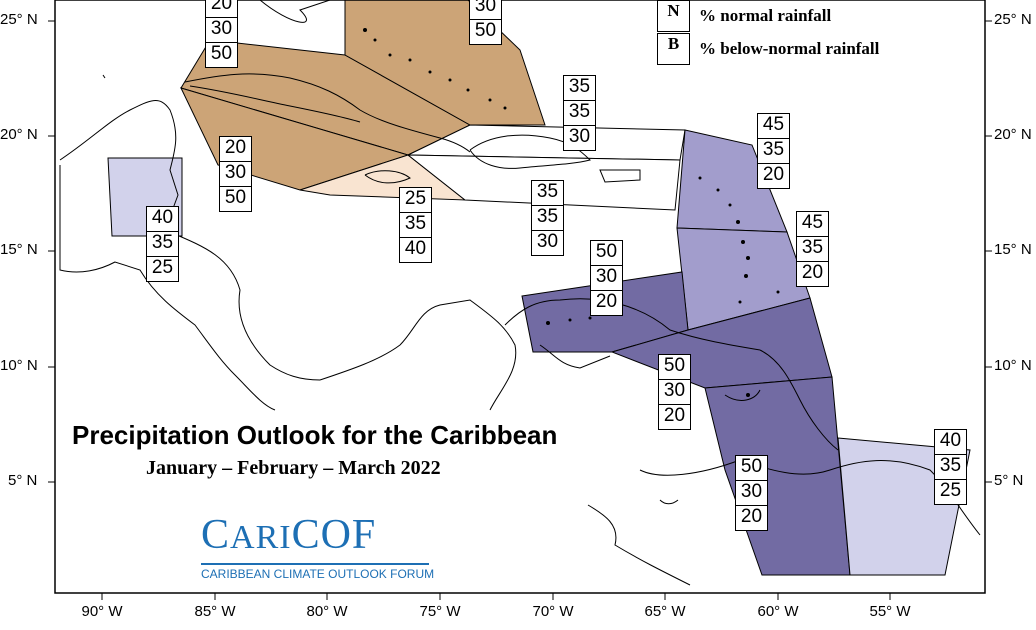 This screenshot has width=1036, height=630. I want to click on lon-label-75: 75° W, so click(440, 611).